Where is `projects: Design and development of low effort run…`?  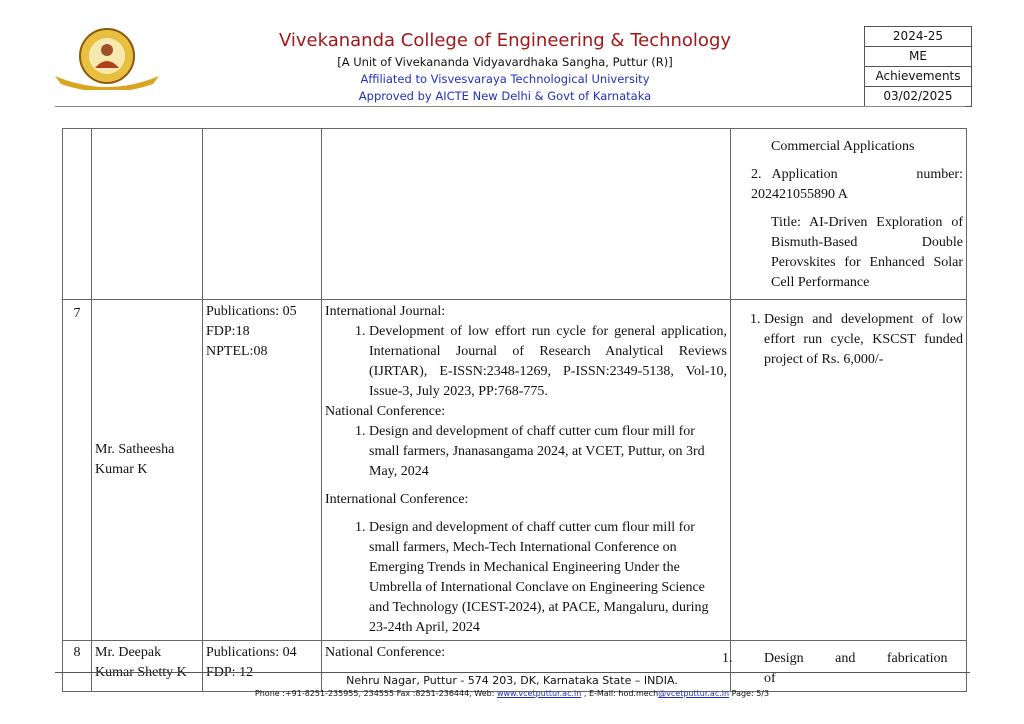 projects: Design and development of low effort run… is located at coordinates (848, 470).